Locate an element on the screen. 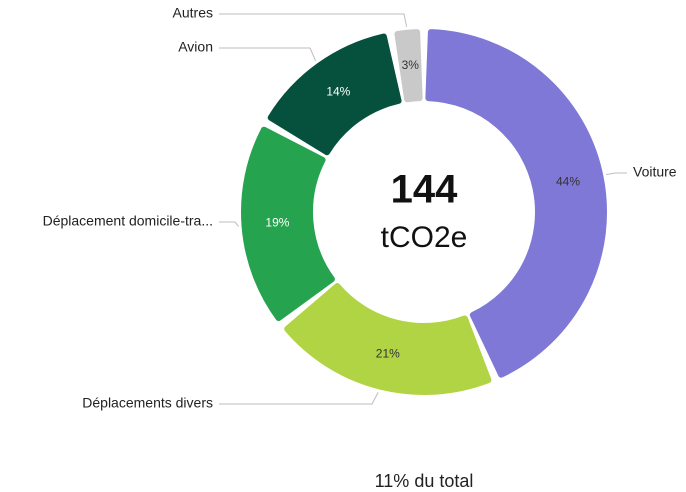 The height and width of the screenshot is (492, 686). center-value: 144 is located at coordinates (424, 190).